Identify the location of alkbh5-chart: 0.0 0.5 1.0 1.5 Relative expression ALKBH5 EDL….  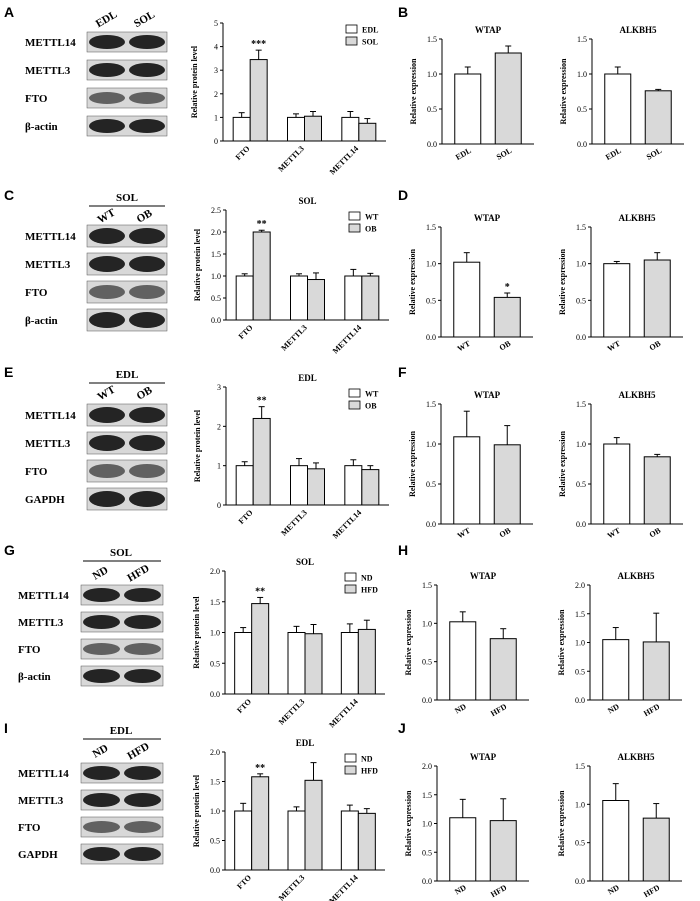
(621, 93).